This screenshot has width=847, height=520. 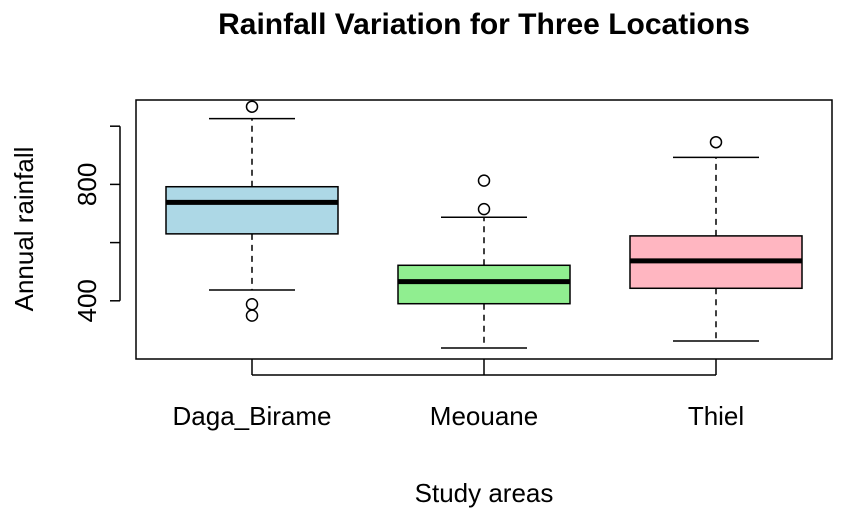 What do you see at coordinates (484, 493) in the screenshot?
I see `x-axis-label: Study areas` at bounding box center [484, 493].